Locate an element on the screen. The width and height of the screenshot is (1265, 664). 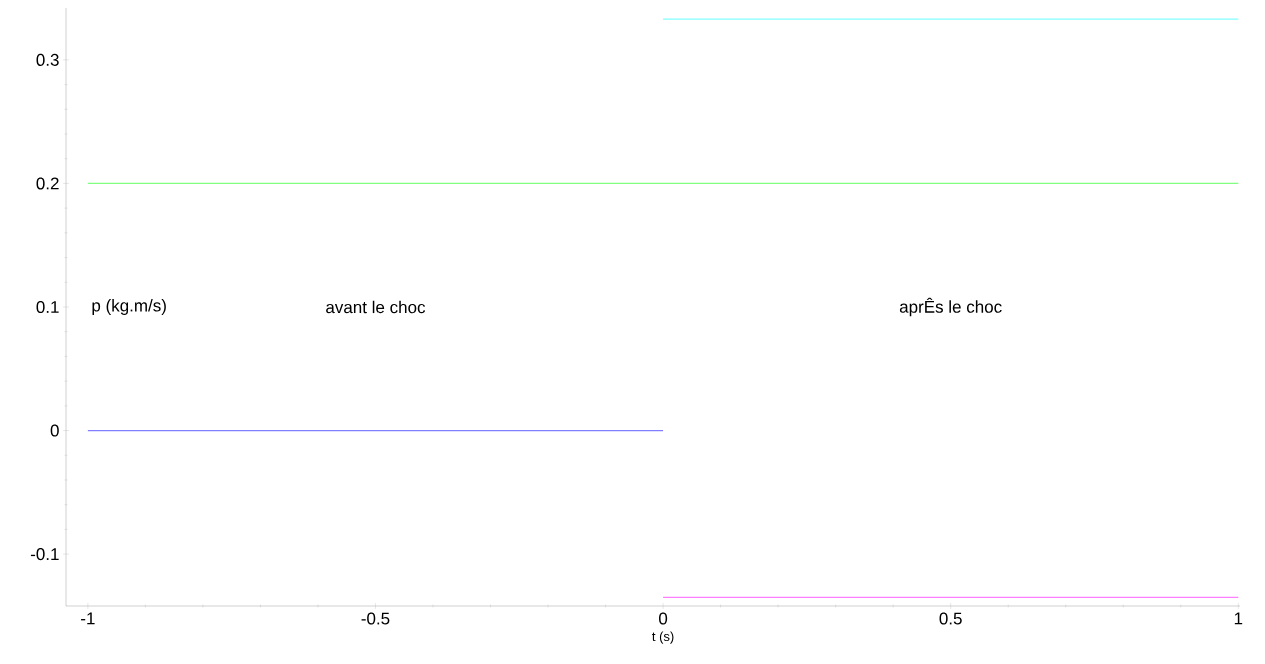
y-axis-title: p (kg.m/s) is located at coordinates (129, 307).